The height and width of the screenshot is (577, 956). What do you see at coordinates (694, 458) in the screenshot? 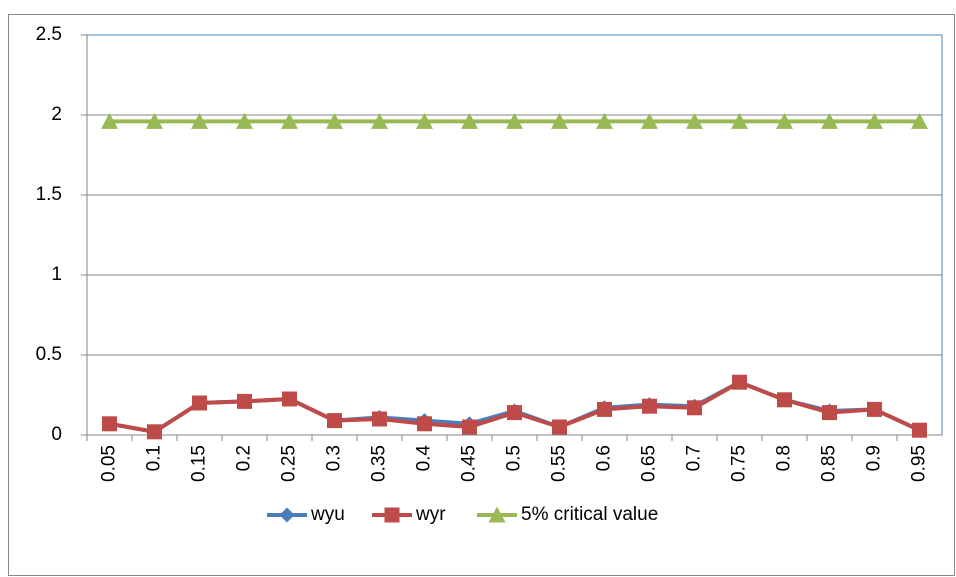
I see `x-tick-label: 0.7` at bounding box center [694, 458].